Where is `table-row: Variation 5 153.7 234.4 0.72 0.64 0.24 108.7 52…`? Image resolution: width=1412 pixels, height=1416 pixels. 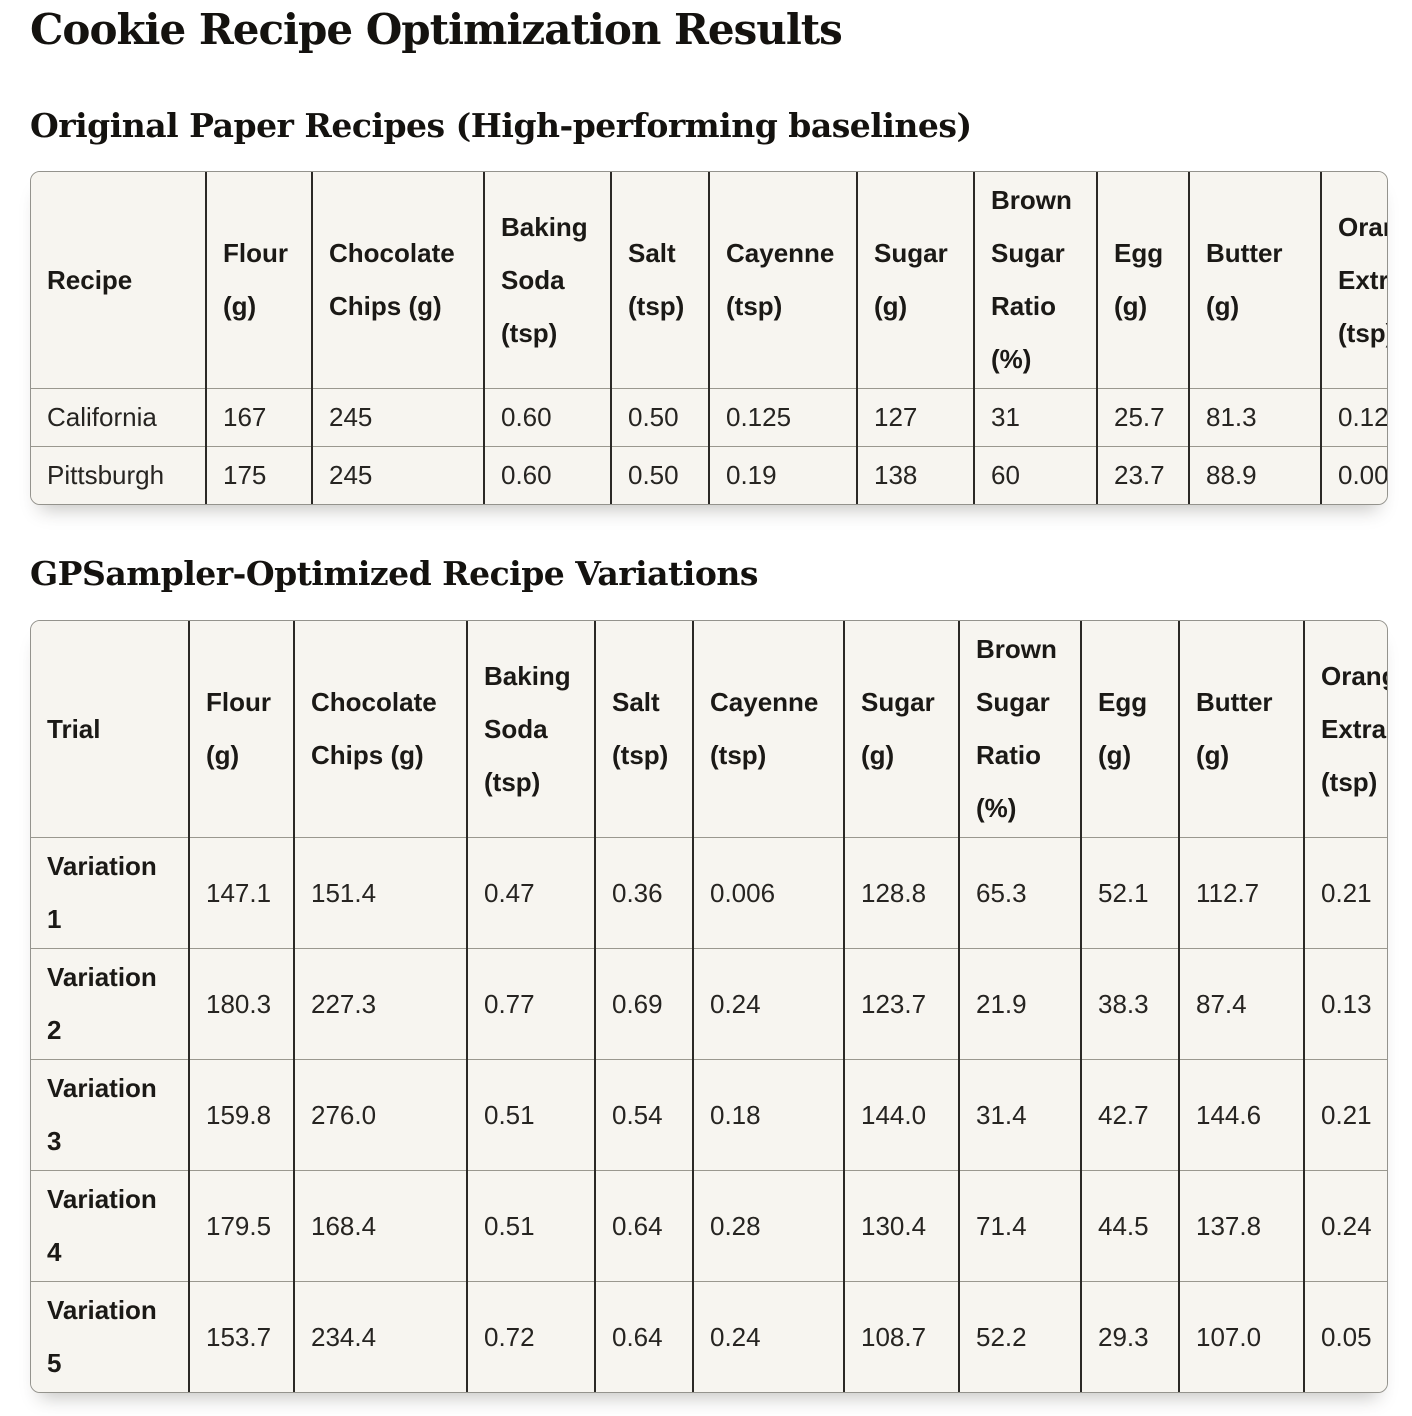 table-row: Variation 5 153.7 234.4 0.72 0.64 0.24 108.7 52… is located at coordinates (709, 1337).